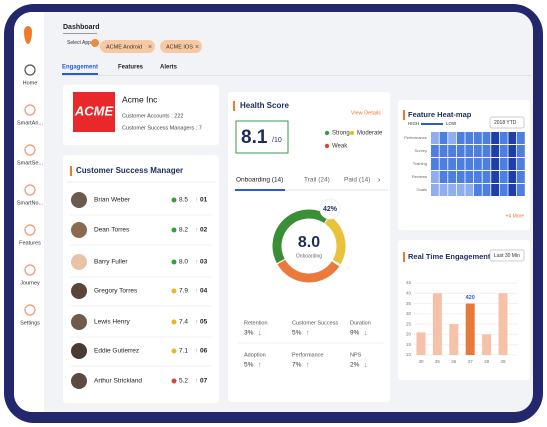 The image size is (547, 427). Describe the element at coordinates (421, 150) in the screenshot. I see `heatmap-row-label: Survey` at that location.